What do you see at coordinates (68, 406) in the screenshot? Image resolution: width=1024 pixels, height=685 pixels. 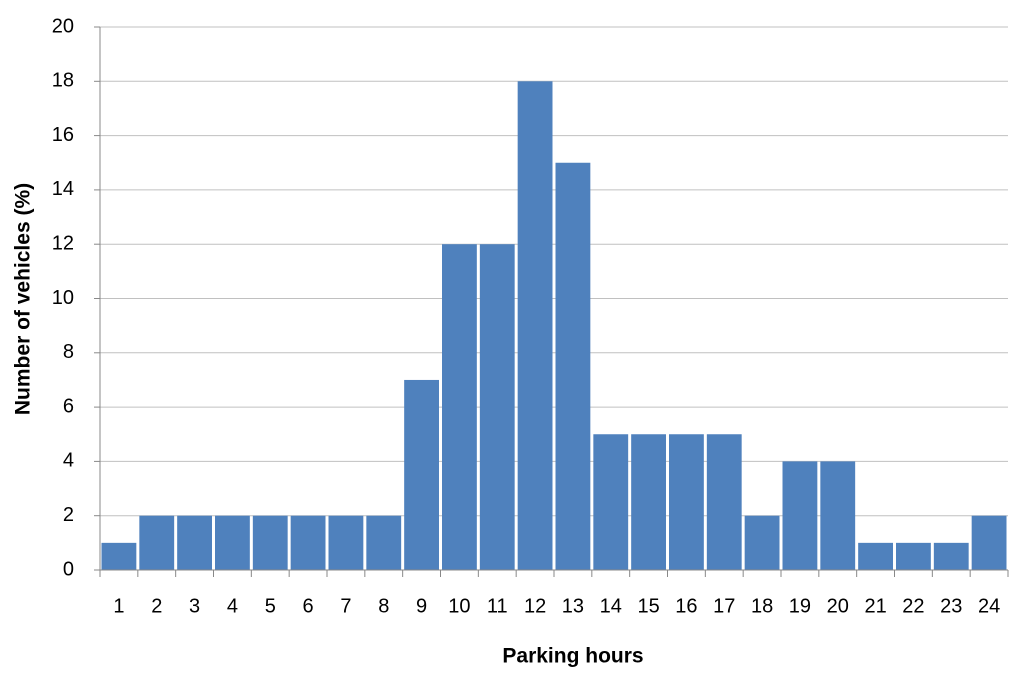 I see `y-tick-label: 6` at bounding box center [68, 406].